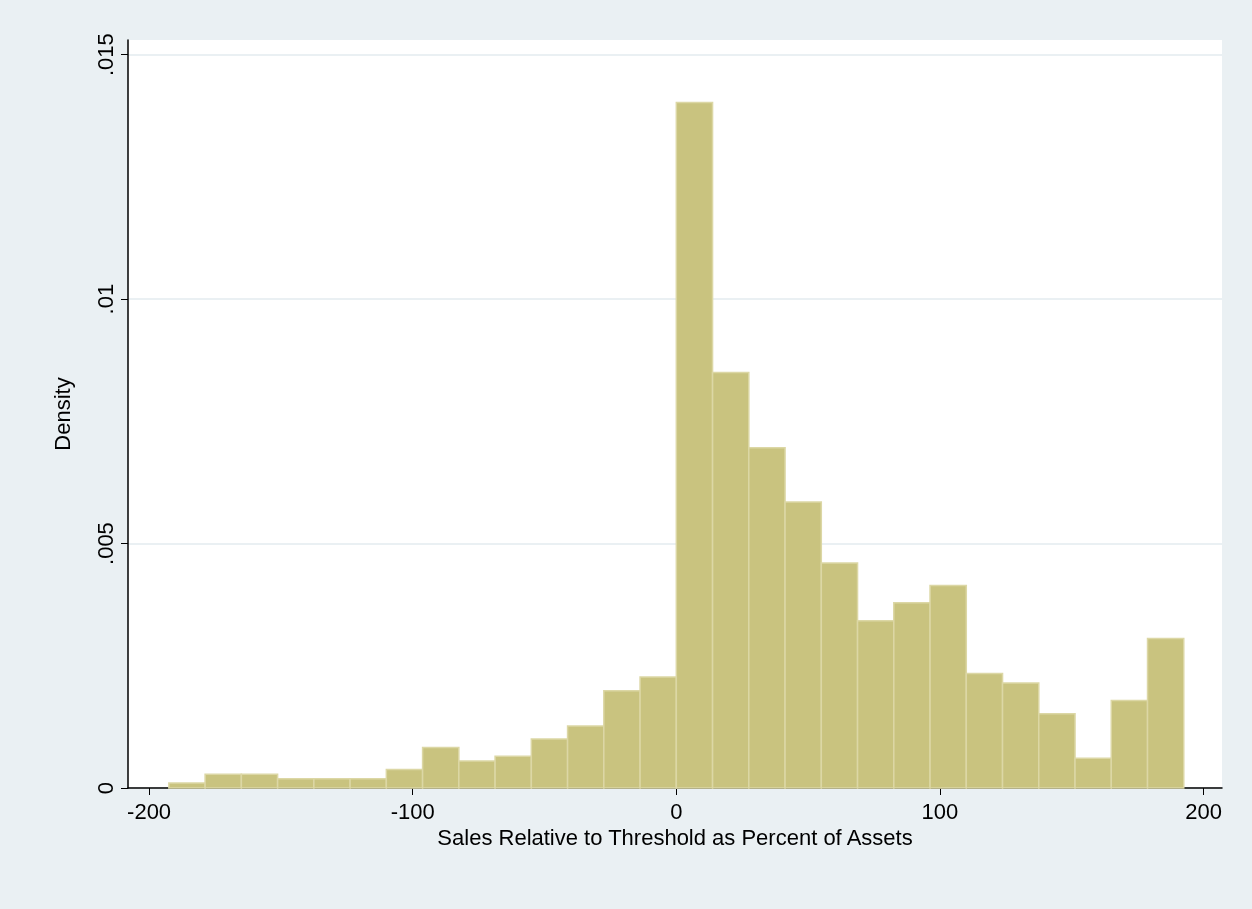 The height and width of the screenshot is (909, 1252). I want to click on y-tick-label: .015, so click(105, 55).